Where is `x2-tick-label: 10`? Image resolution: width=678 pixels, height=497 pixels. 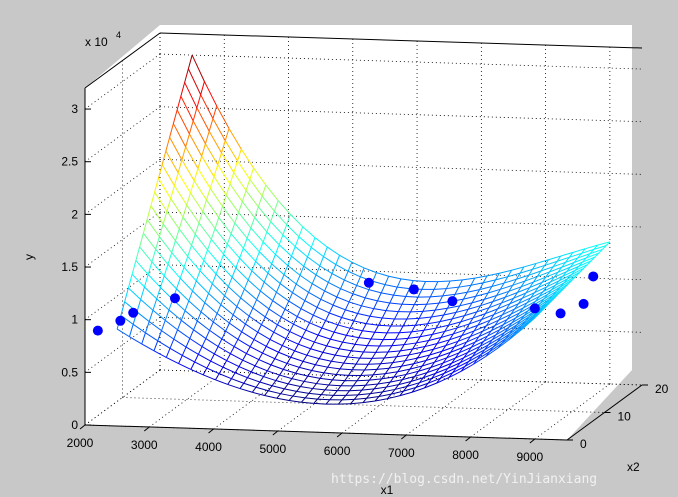 x2-tick-label: 10 is located at coordinates (625, 417).